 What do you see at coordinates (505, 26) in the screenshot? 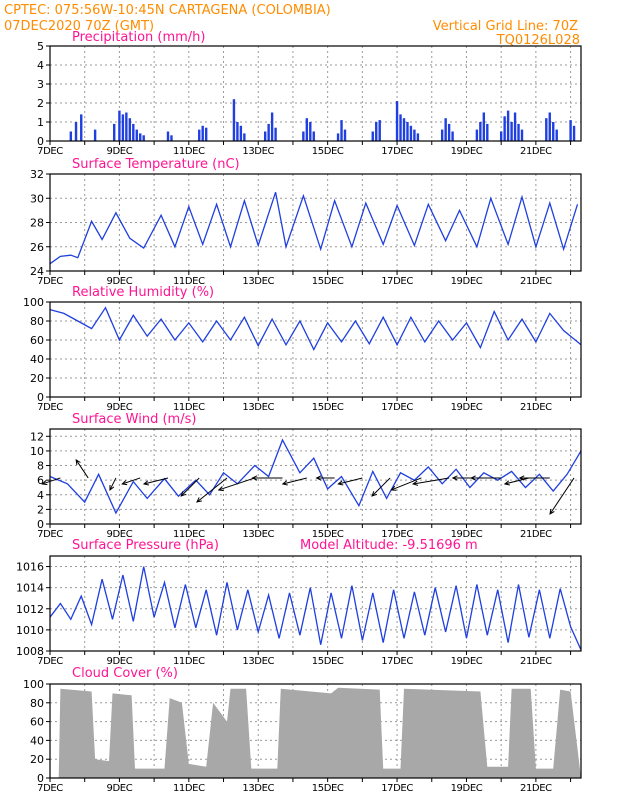
I see `header-grid-note: Vertical Grid Line: 70Z` at bounding box center [505, 26].